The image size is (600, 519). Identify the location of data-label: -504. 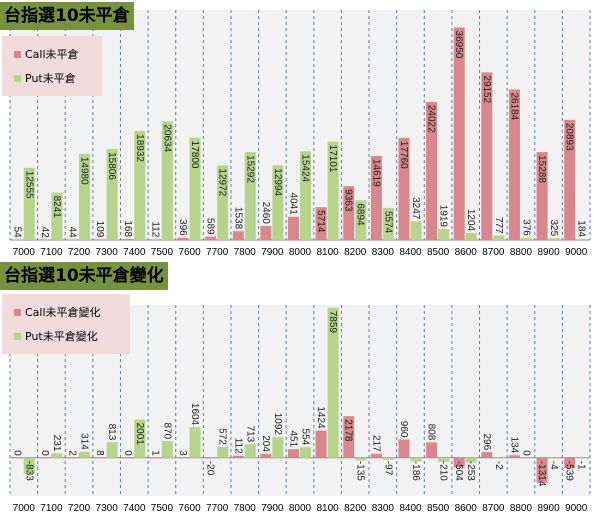
(458, 471).